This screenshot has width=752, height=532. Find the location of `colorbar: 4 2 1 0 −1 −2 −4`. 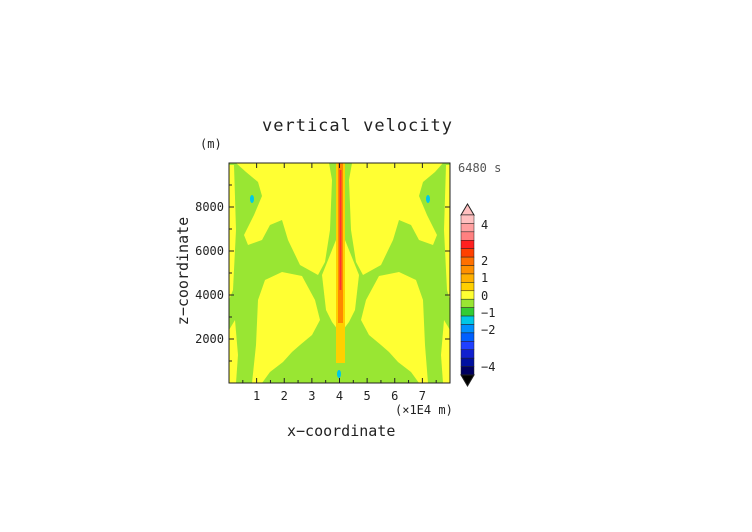

colorbar: 4 2 1 0 −1 −2 −4 is located at coordinates (477, 295).